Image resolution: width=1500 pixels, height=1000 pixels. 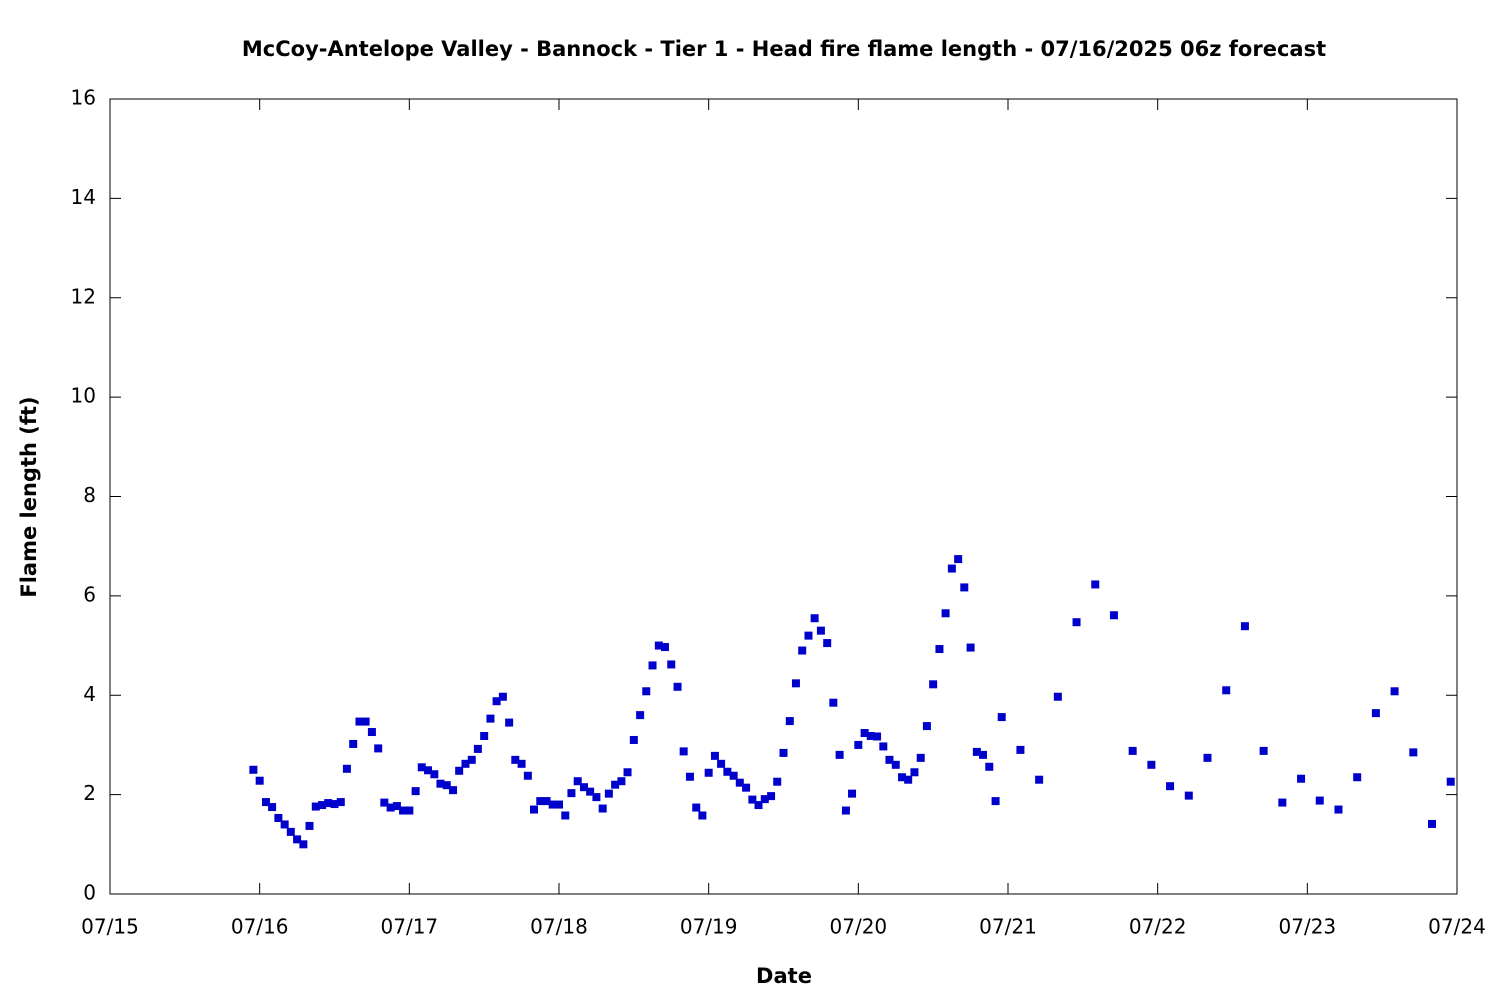 What do you see at coordinates (89, 694) in the screenshot?
I see `y-tick-label: 4` at bounding box center [89, 694].